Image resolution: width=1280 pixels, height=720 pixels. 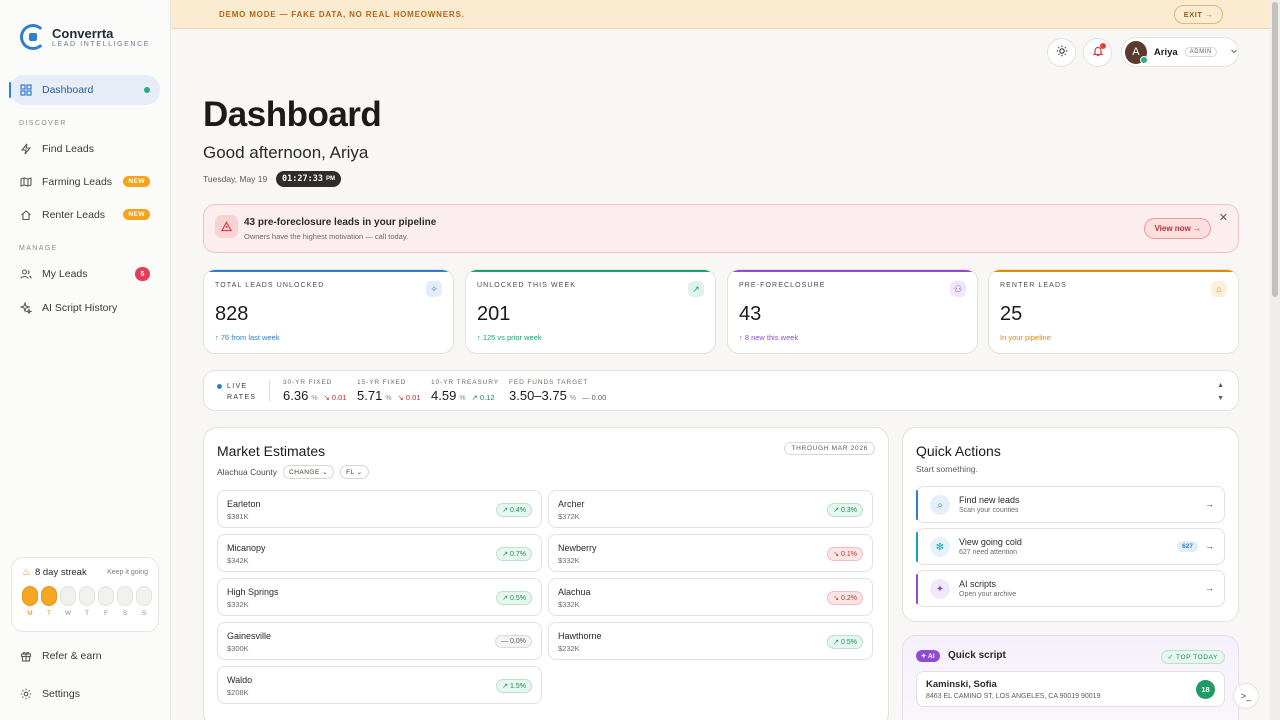 I want to click on streak-day: W, so click(x=68, y=601).